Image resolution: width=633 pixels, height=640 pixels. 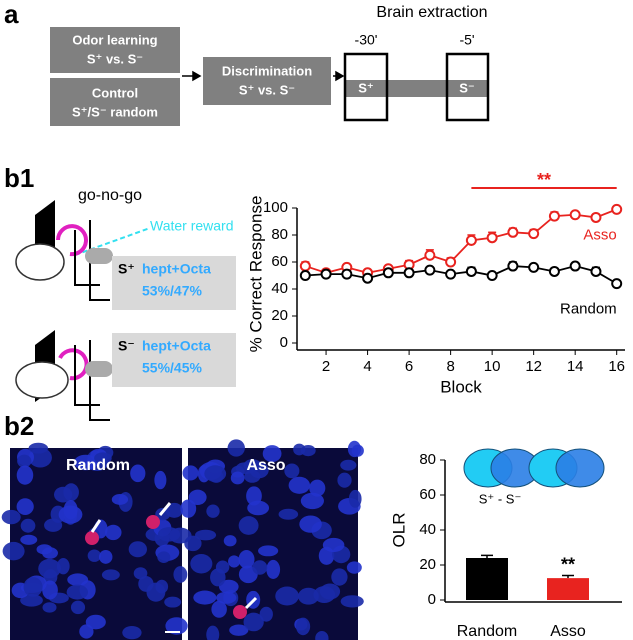 What do you see at coordinates (533, 366) in the screenshot?
I see `x-tick-label: 12` at bounding box center [533, 366].